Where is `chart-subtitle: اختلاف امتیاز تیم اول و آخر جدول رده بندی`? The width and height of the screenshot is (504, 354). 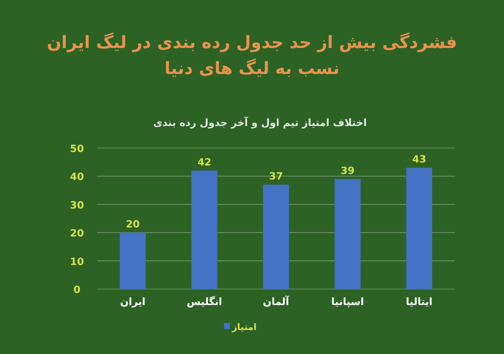 chart-subtitle: اختلاف امتیاز تیم اول و آخر جدول رده بندی is located at coordinates (260, 123).